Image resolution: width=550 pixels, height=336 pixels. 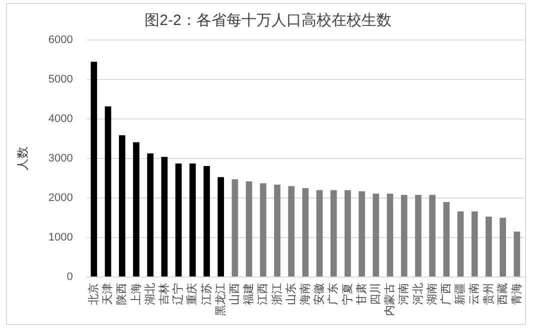 I want to click on x-tick-label: 陕西, so click(x=122, y=294).